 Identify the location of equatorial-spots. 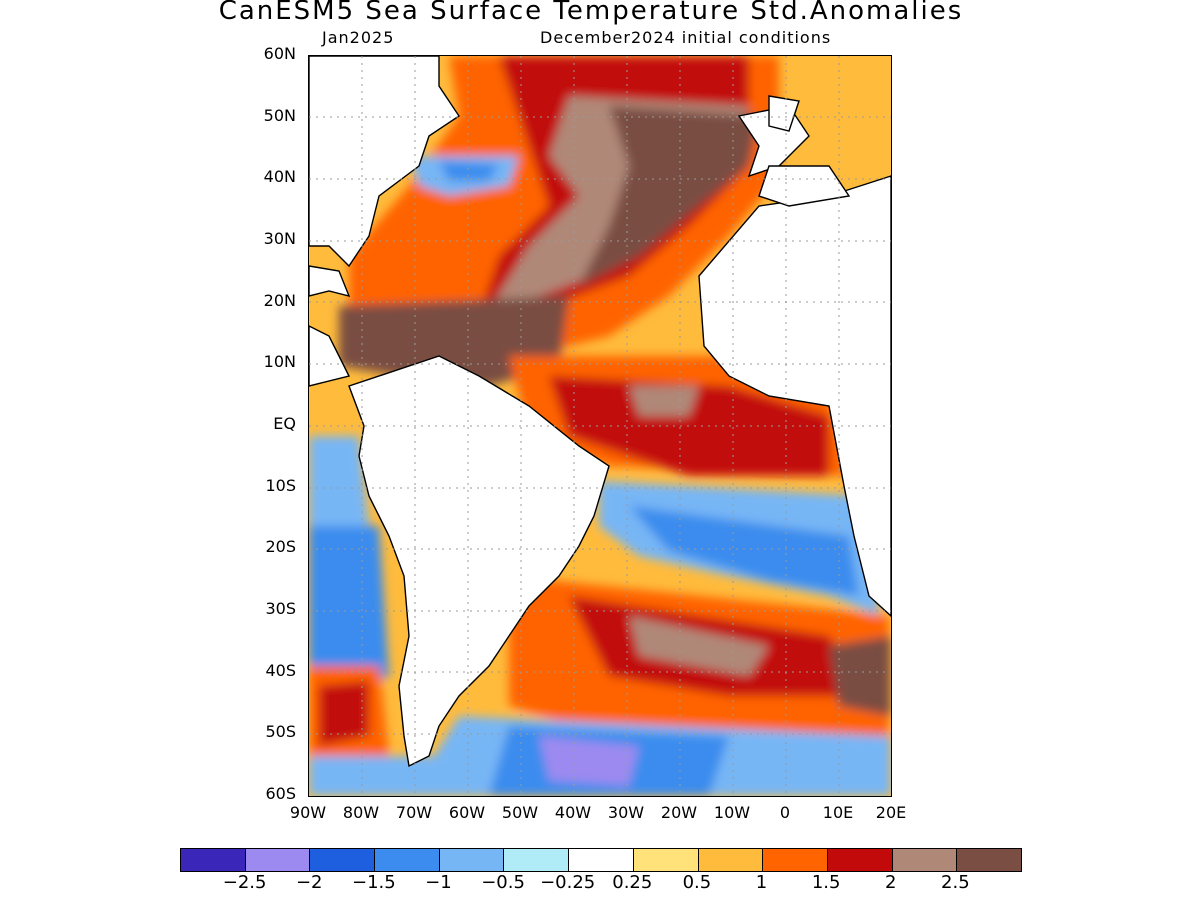
(664, 401).